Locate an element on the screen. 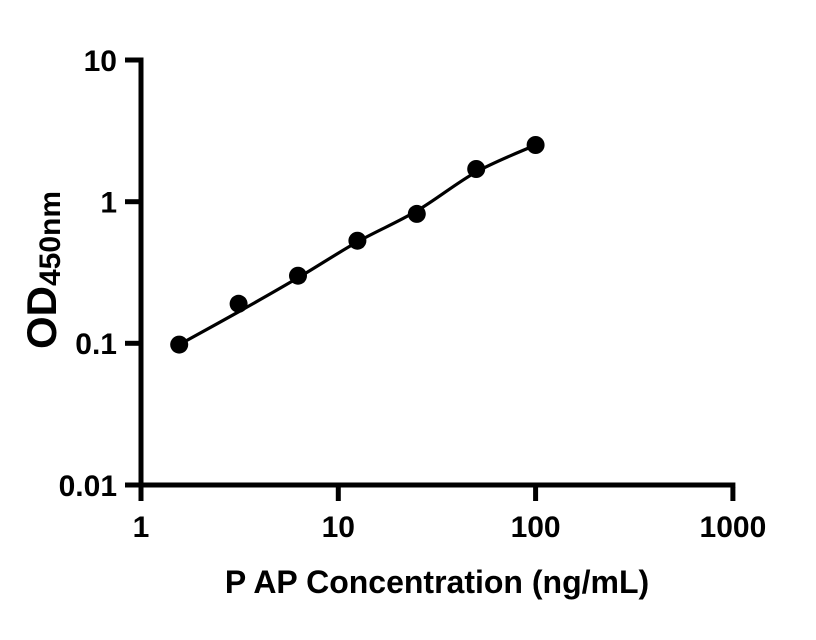 The image size is (816, 640). x-axis-title: P AP Concentration (ng/mL) is located at coordinates (437, 582).